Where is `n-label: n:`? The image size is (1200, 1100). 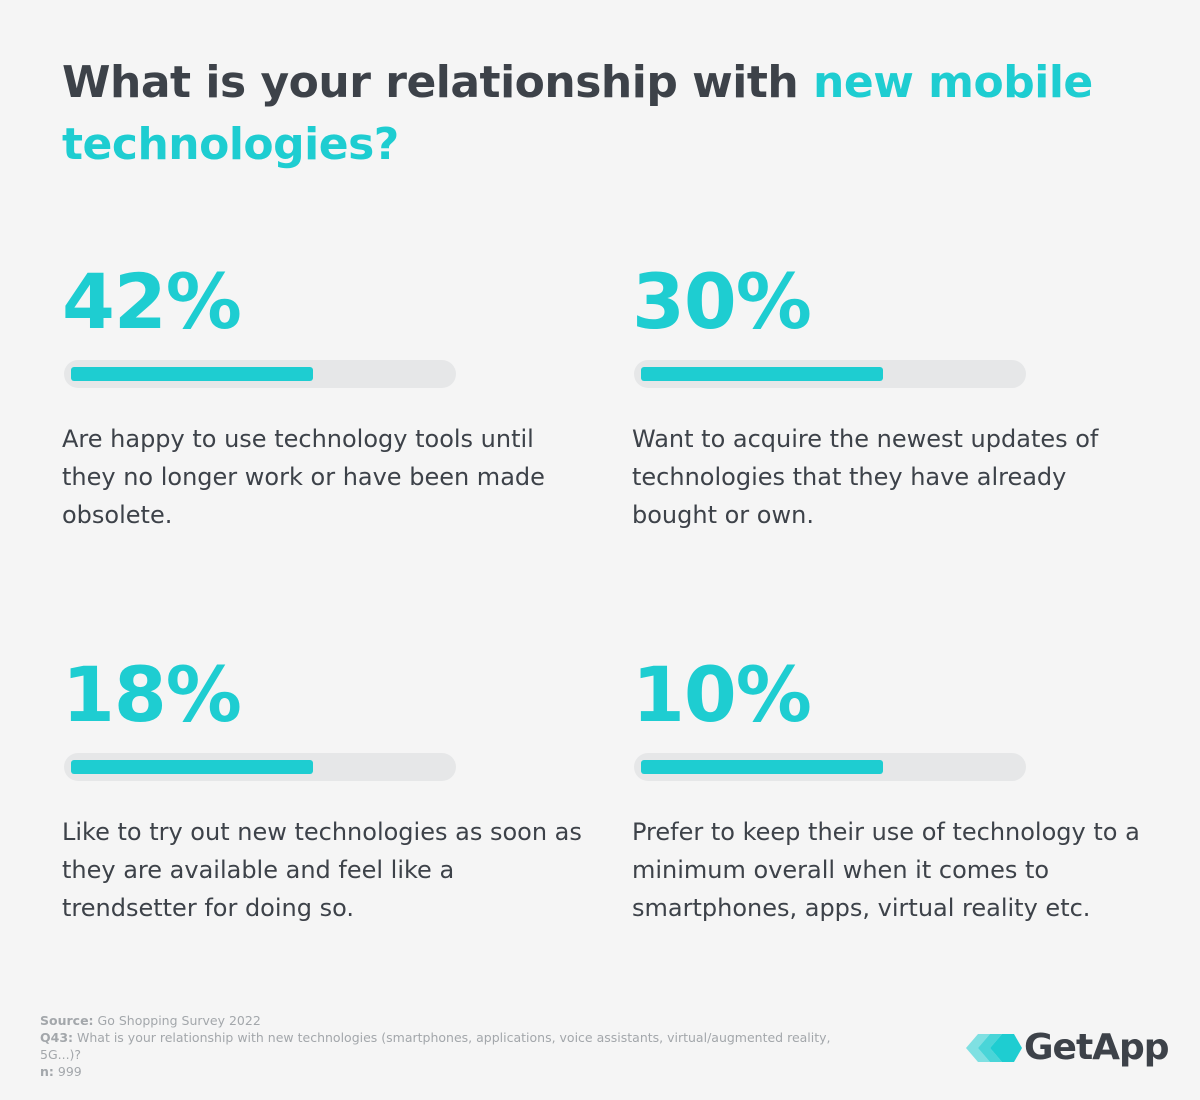
n-label: n: is located at coordinates (47, 1071).